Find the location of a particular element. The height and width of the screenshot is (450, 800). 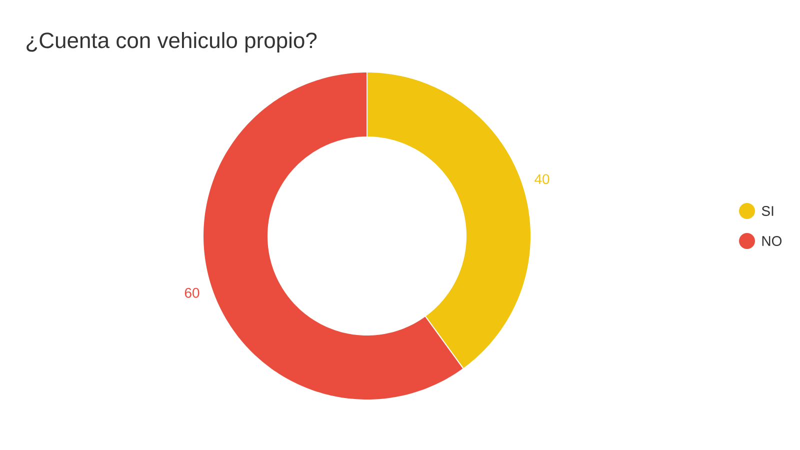

data-label: 60 is located at coordinates (192, 293).